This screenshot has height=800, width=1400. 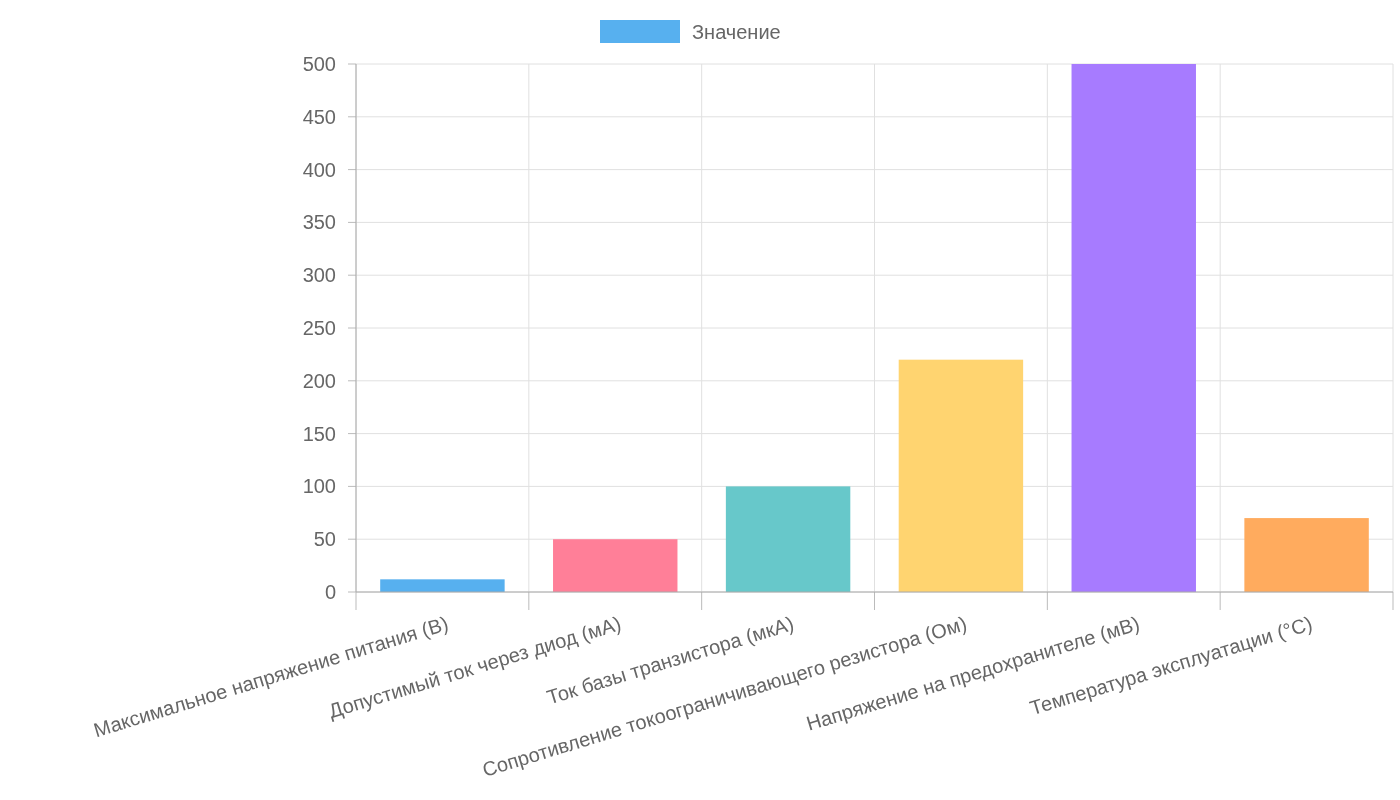 I want to click on y-tick-label: 450, so click(x=319, y=116).